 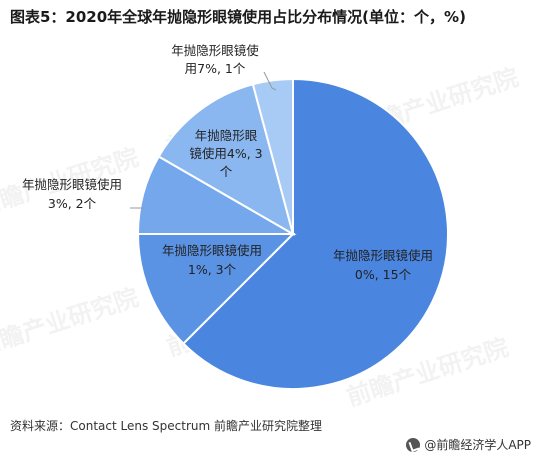 What do you see at coordinates (238, 17) in the screenshot?
I see `chart-title: 图表5：2020年全球年抛隐形眼镜使用占比分布情况(单位：个，%)` at bounding box center [238, 17].